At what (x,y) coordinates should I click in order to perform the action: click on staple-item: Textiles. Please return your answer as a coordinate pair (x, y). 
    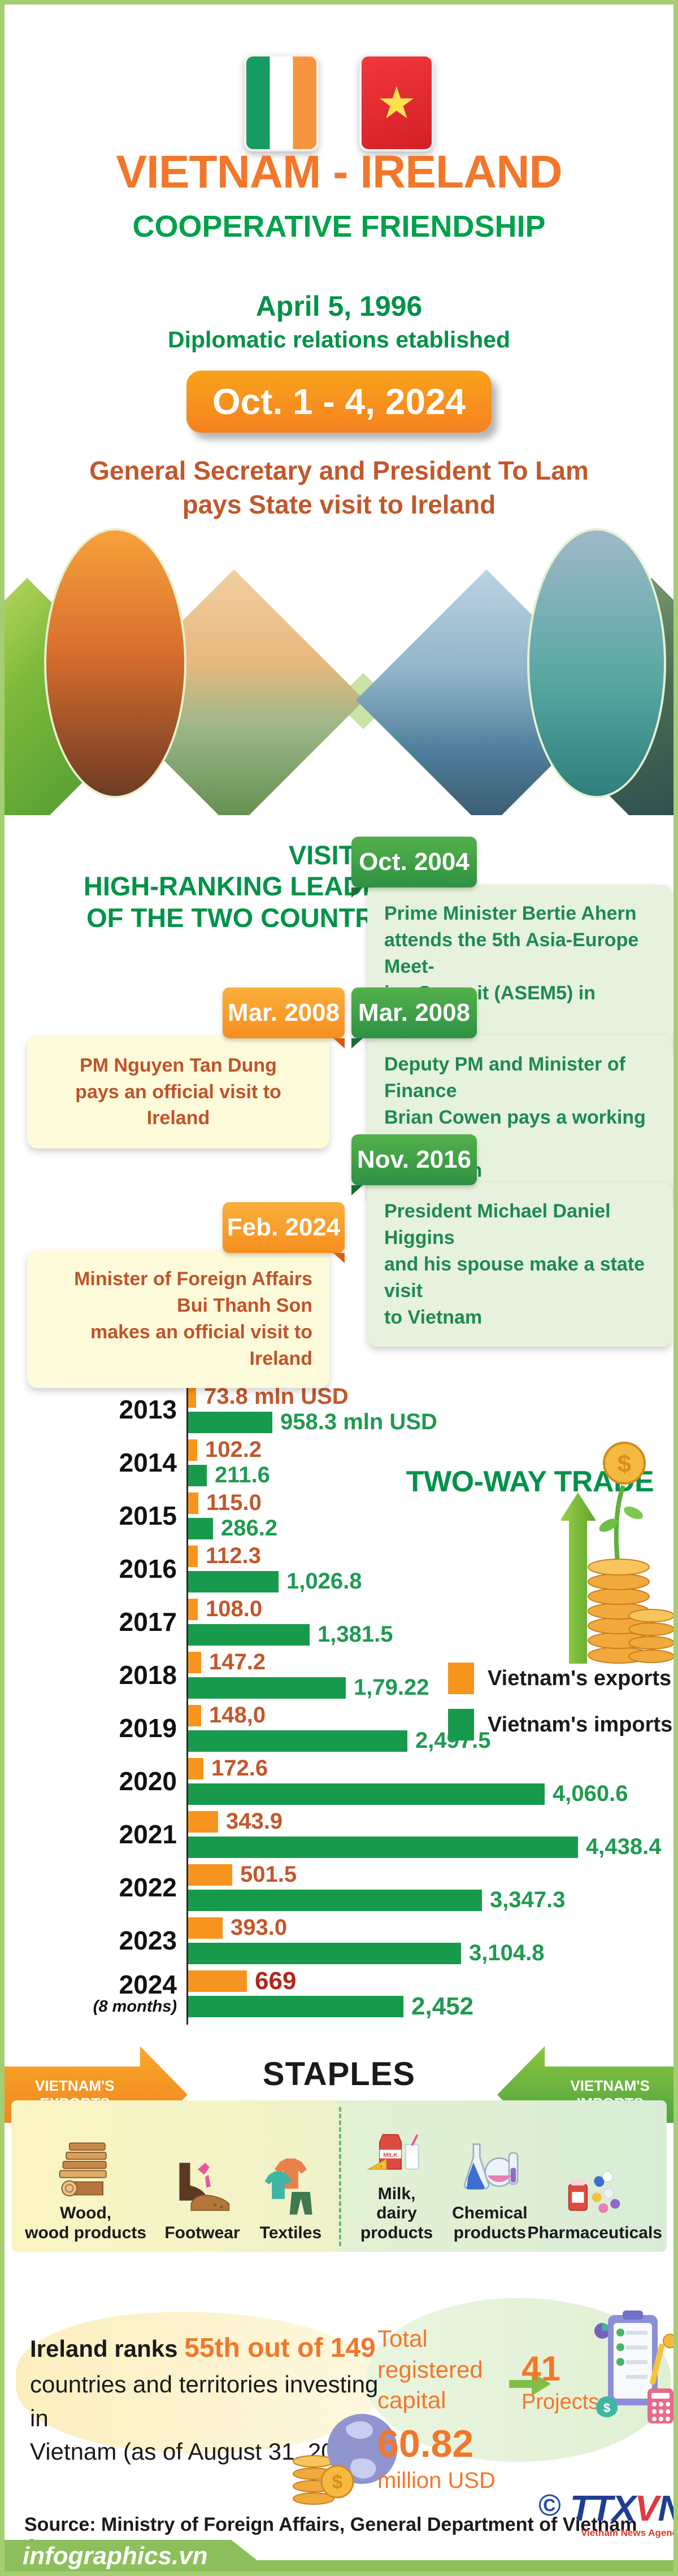
    Looking at the image, I should click on (290, 2200).